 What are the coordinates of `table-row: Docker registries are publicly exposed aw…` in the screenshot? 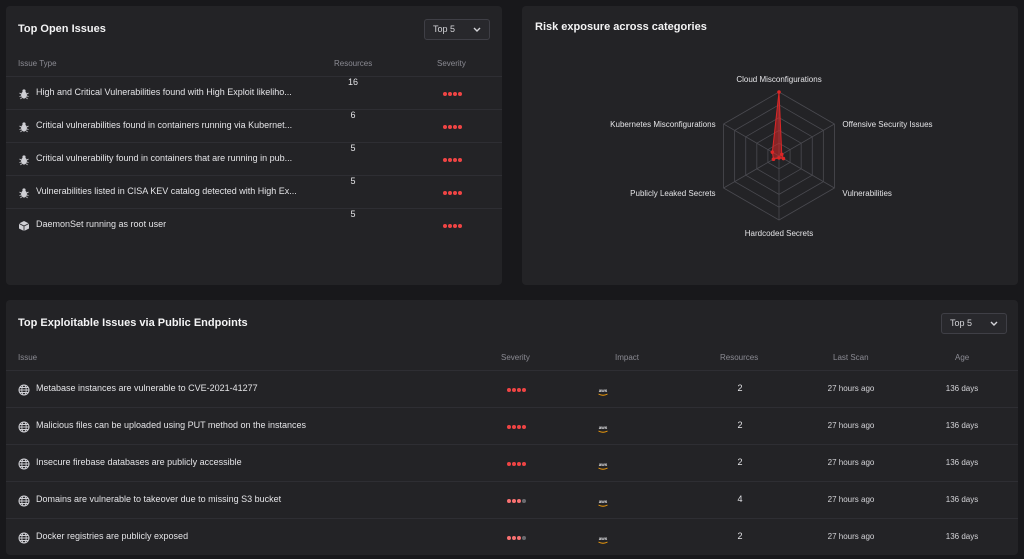 It's located at (512, 536).